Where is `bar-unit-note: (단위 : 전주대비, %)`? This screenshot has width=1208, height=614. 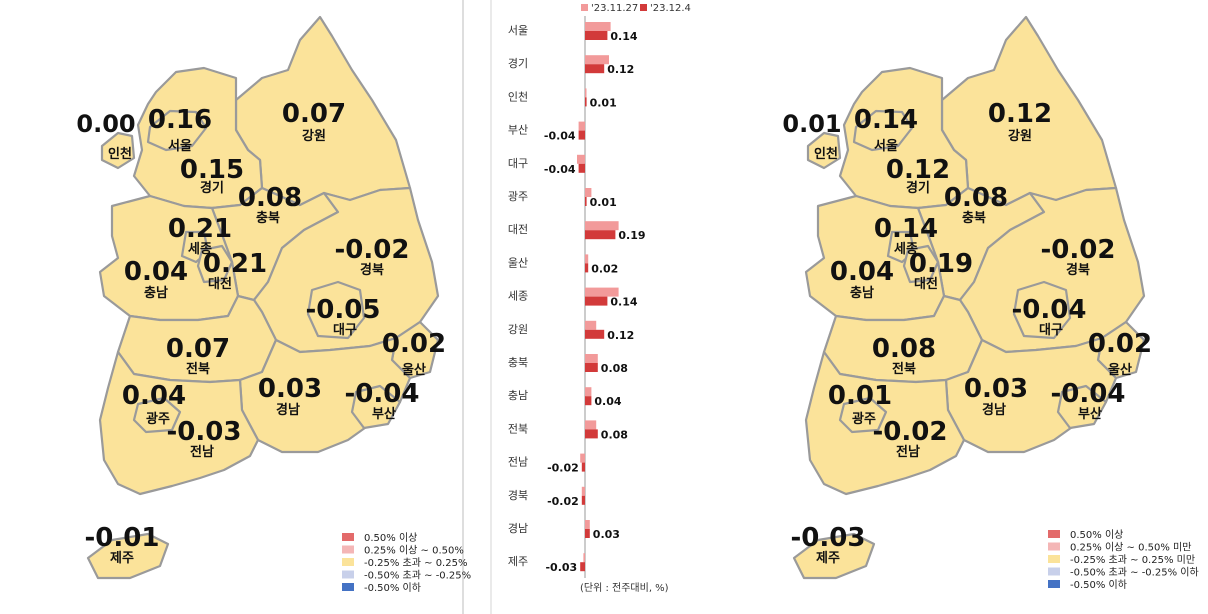 bar-unit-note: (단위 : 전주대비, %) is located at coordinates (624, 587).